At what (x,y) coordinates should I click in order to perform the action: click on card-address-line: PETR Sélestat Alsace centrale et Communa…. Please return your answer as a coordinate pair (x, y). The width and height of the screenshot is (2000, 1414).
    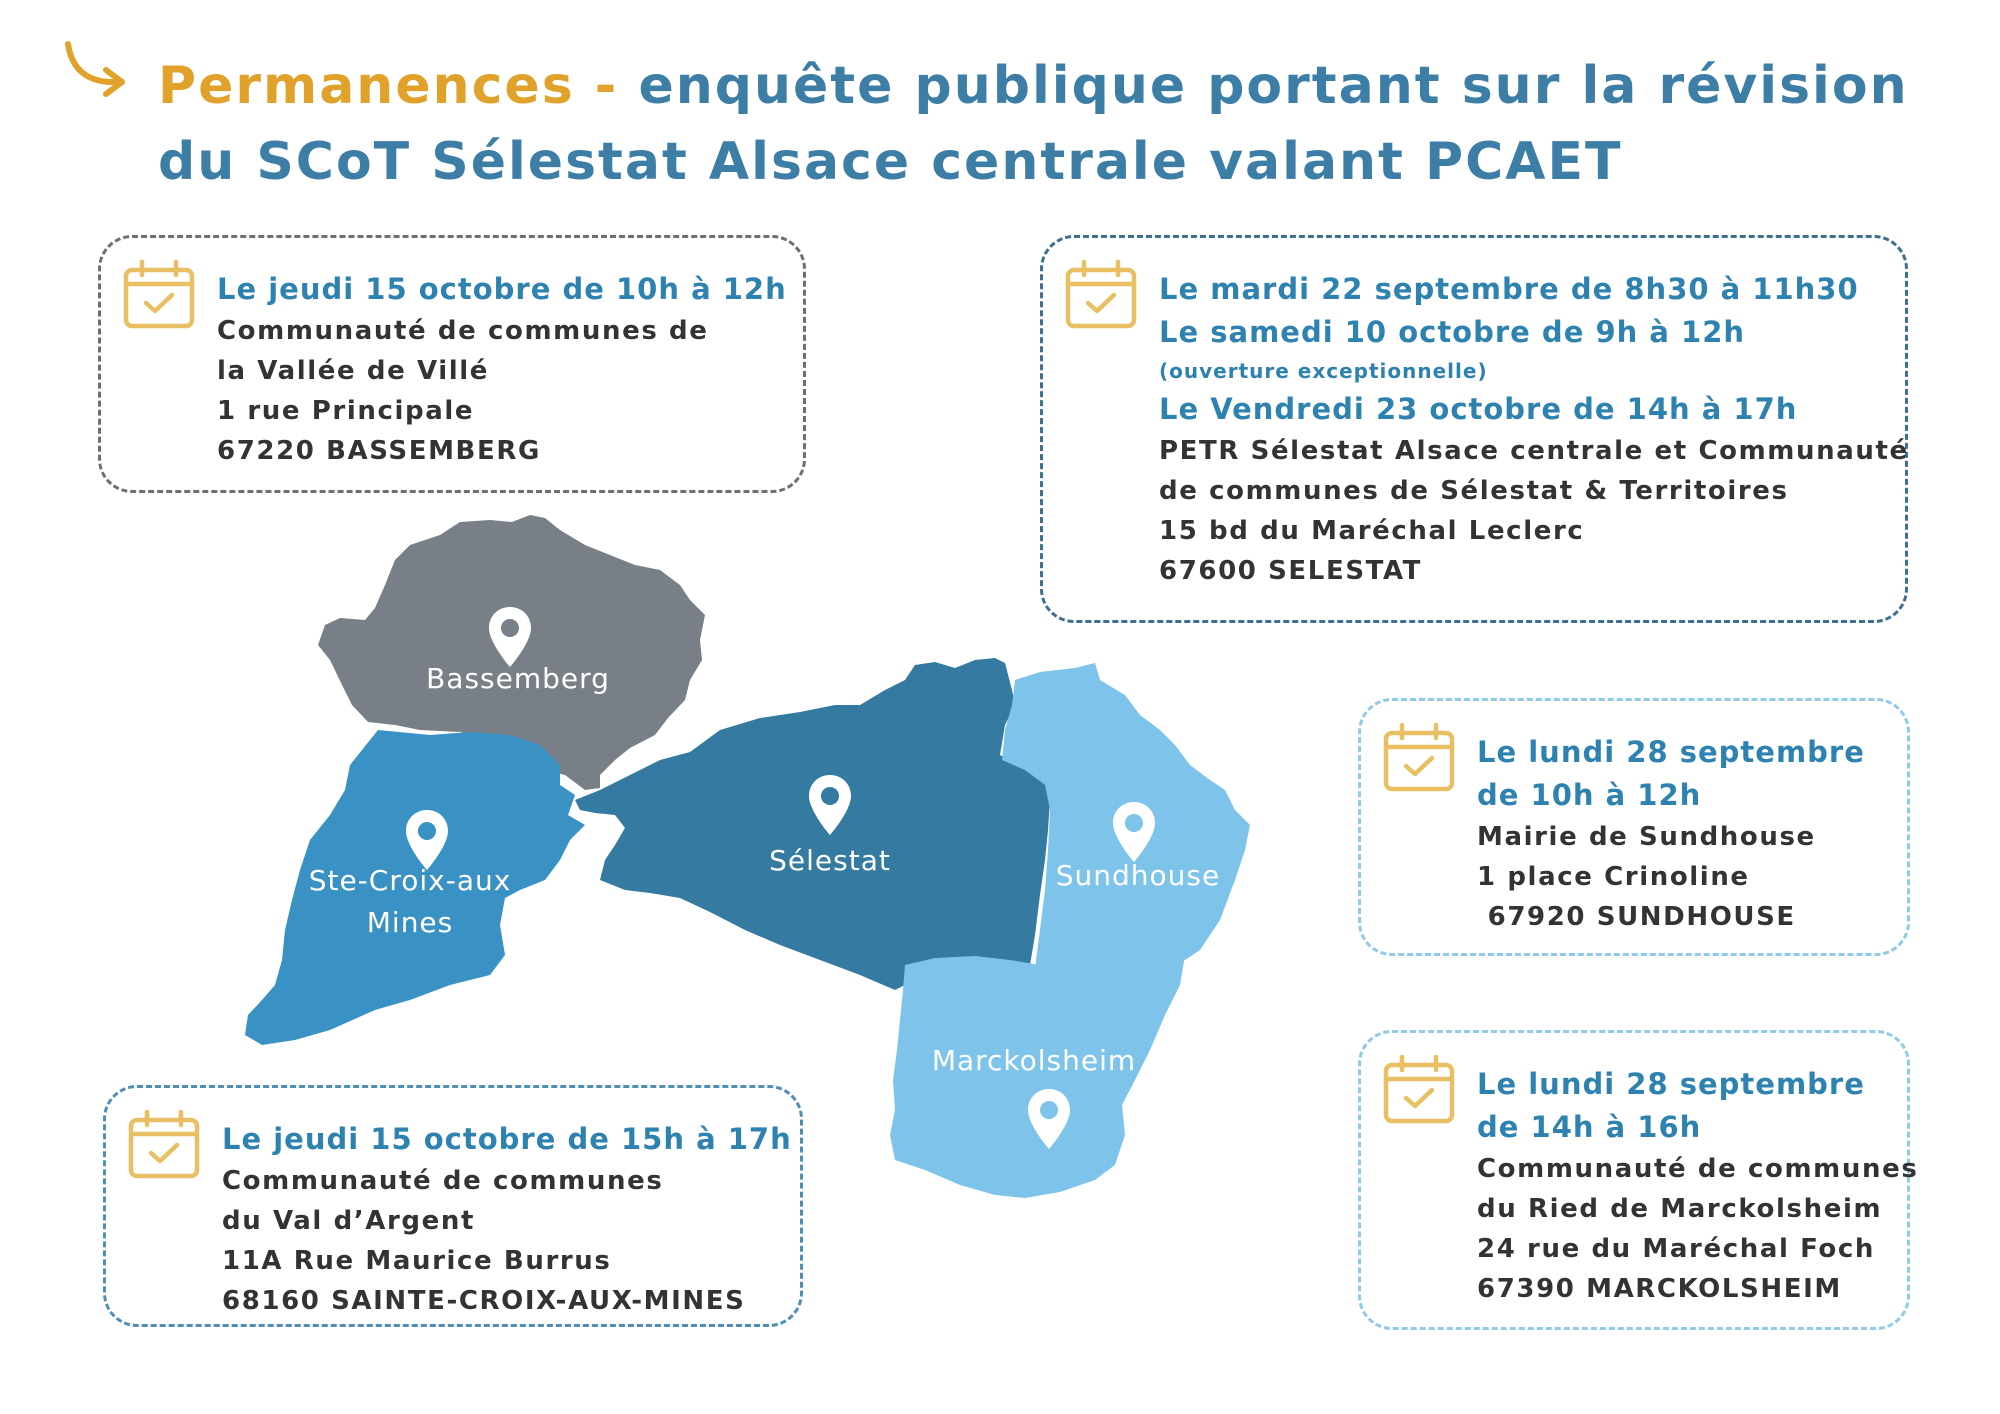
    Looking at the image, I should click on (1534, 451).